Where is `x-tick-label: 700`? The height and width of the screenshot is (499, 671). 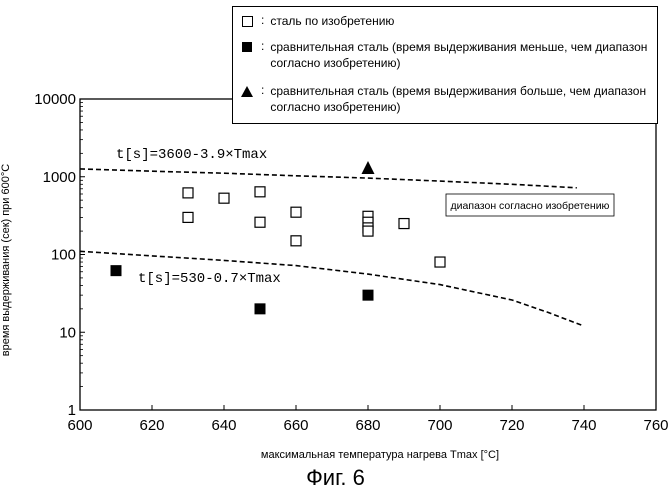
x-tick-label: 700 is located at coordinates (439, 425).